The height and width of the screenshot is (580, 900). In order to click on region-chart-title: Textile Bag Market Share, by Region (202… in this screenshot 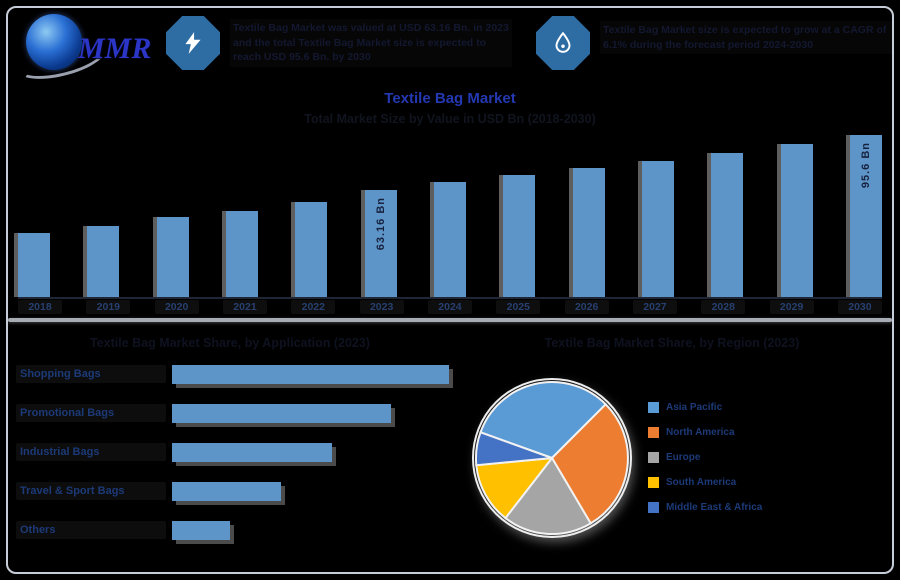, I will do `click(672, 343)`.